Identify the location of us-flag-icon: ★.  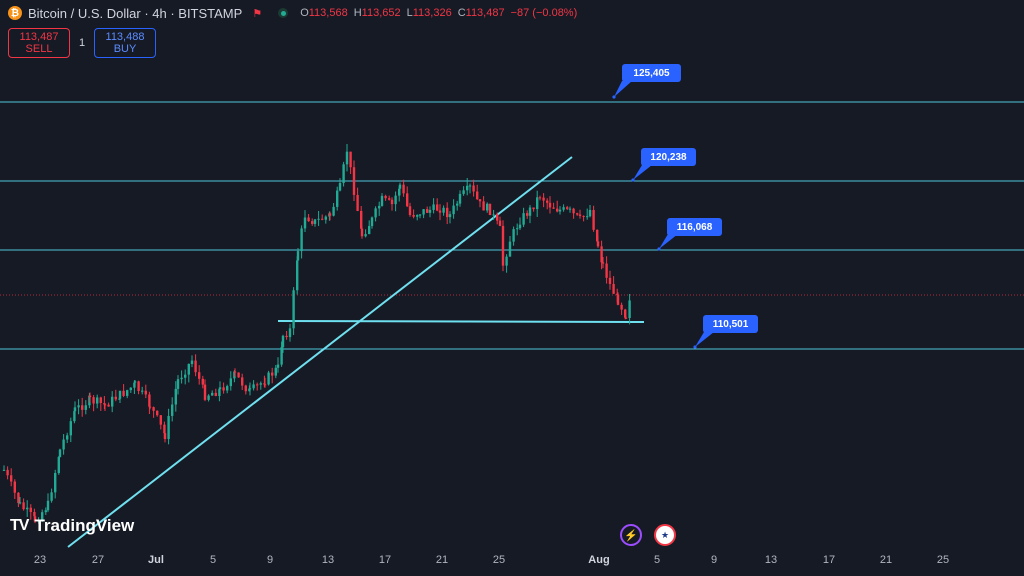
(665, 535).